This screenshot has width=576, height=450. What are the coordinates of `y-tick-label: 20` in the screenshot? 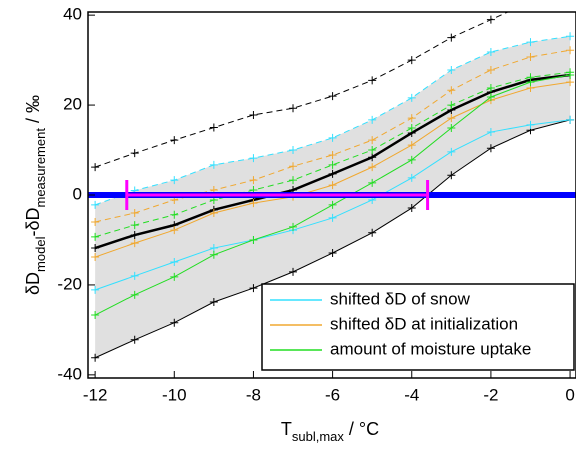 It's located at (72, 104).